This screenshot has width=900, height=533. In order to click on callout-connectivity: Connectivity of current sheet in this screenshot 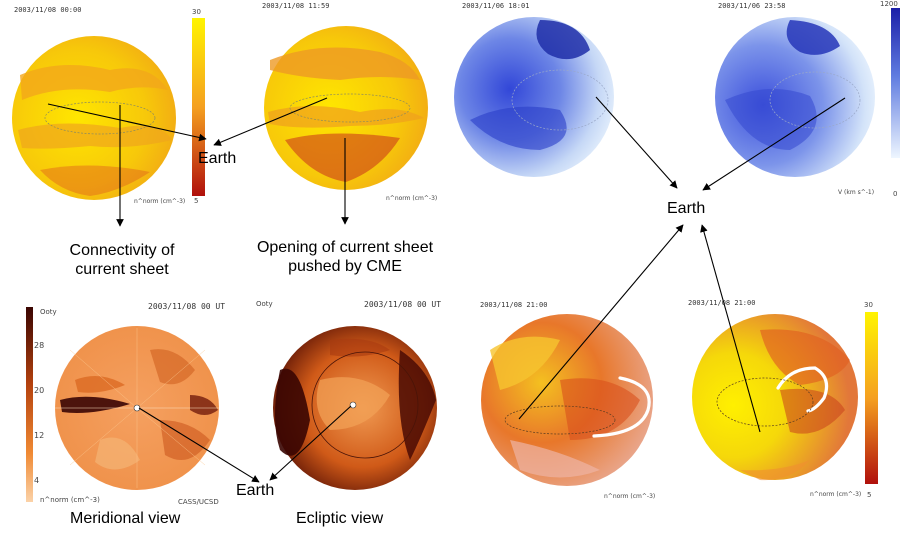, I will do `click(122, 260)`.